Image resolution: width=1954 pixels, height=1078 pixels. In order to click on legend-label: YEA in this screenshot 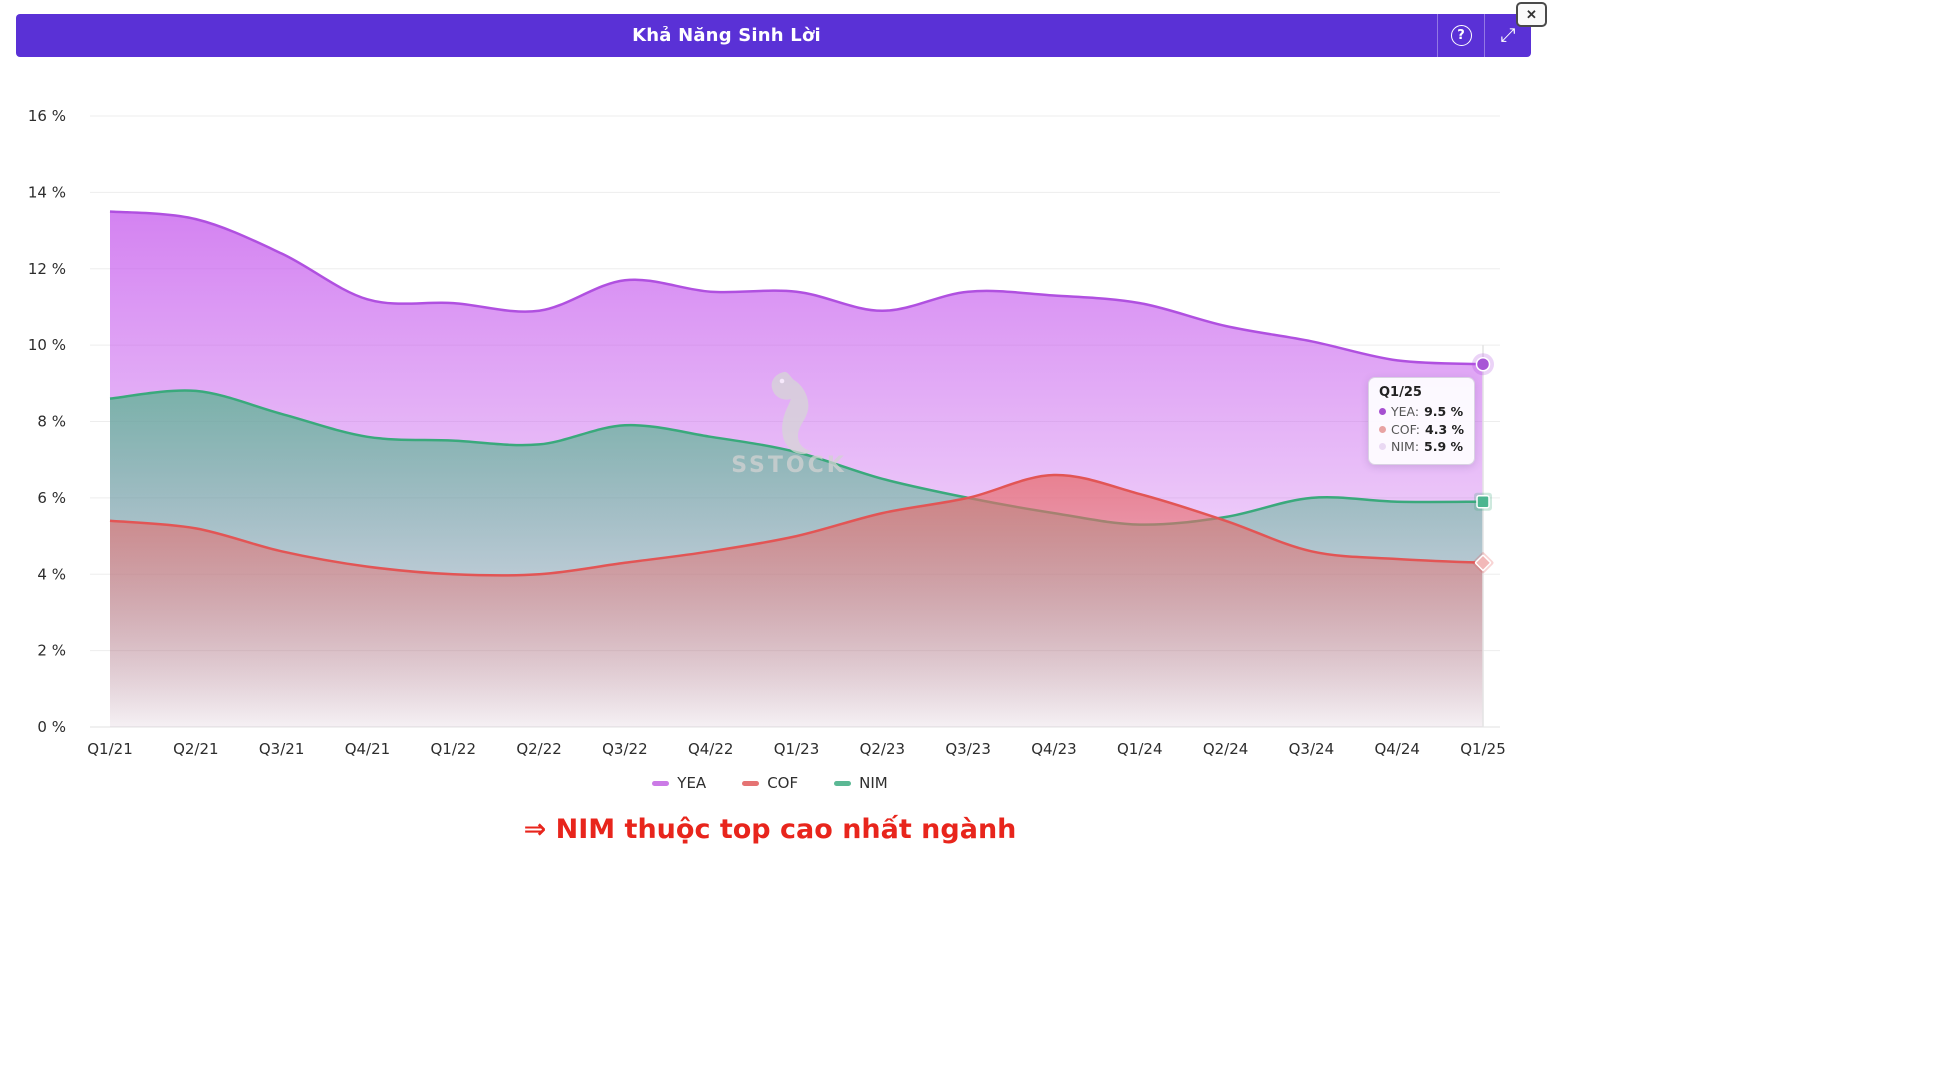, I will do `click(692, 783)`.